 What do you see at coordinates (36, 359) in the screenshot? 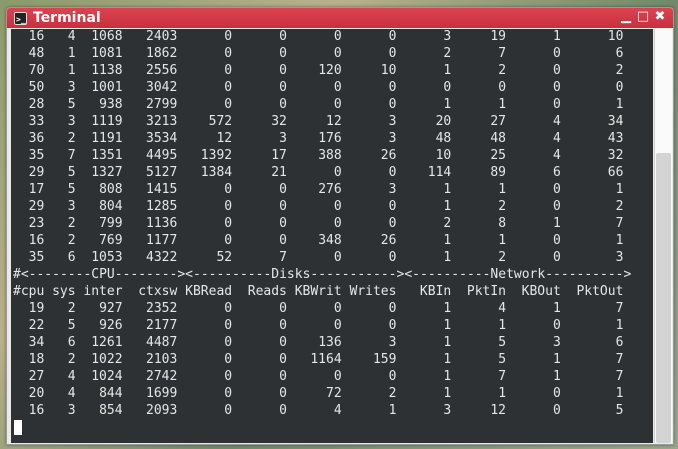
I see `cell: 18` at bounding box center [36, 359].